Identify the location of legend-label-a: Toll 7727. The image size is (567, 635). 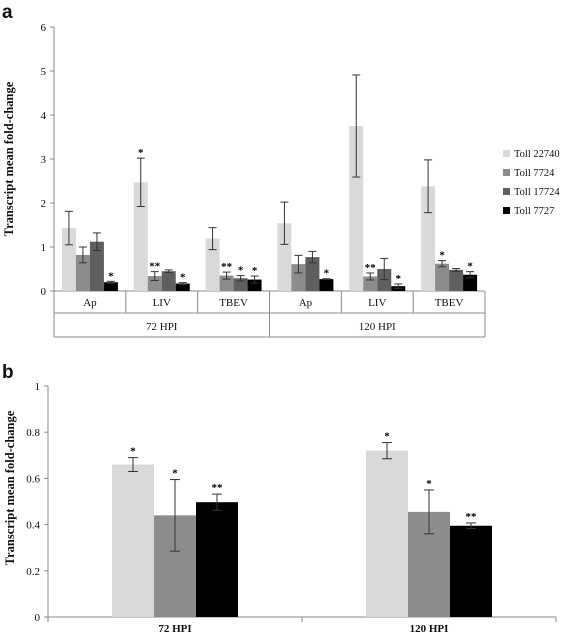
(534, 211).